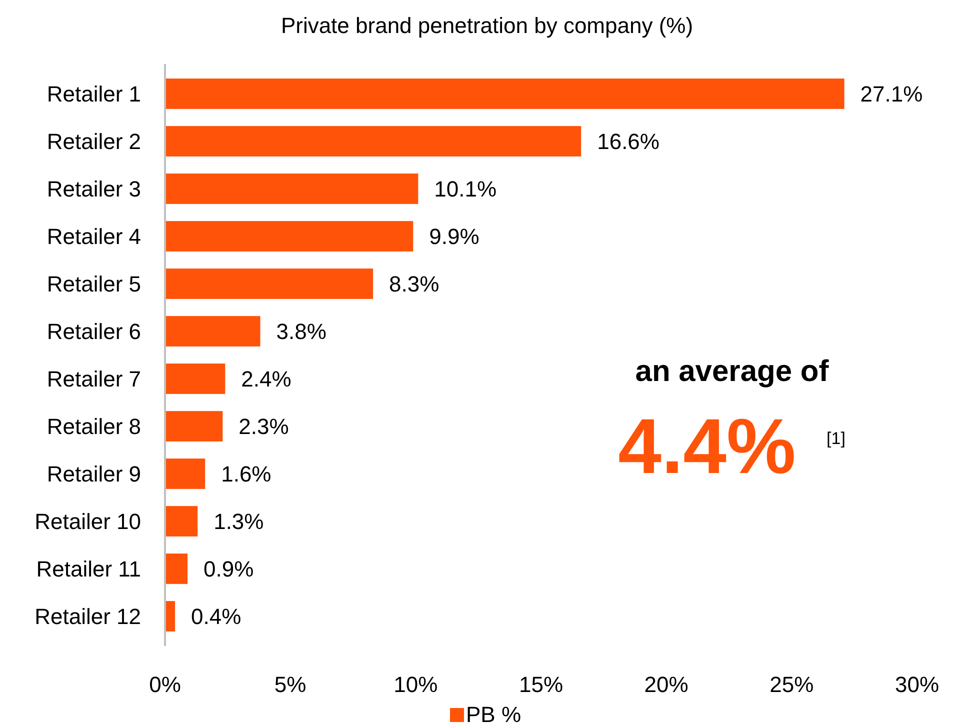  Describe the element at coordinates (891, 93) in the screenshot. I see `data-label: 27.1%` at that location.